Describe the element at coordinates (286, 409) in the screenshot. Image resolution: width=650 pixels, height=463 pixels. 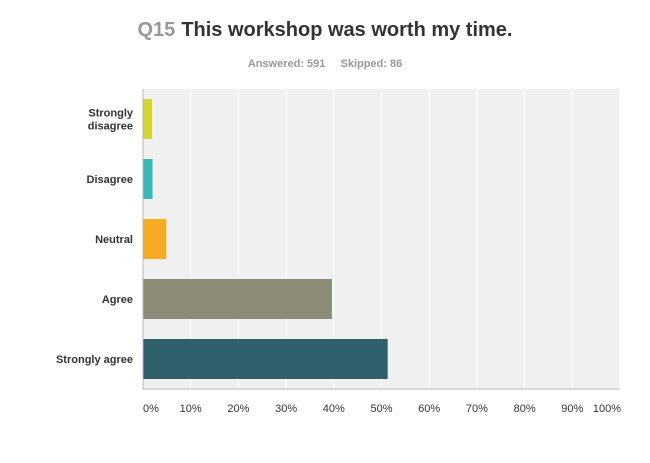
I see `x-tick-label-30: 30%` at that location.